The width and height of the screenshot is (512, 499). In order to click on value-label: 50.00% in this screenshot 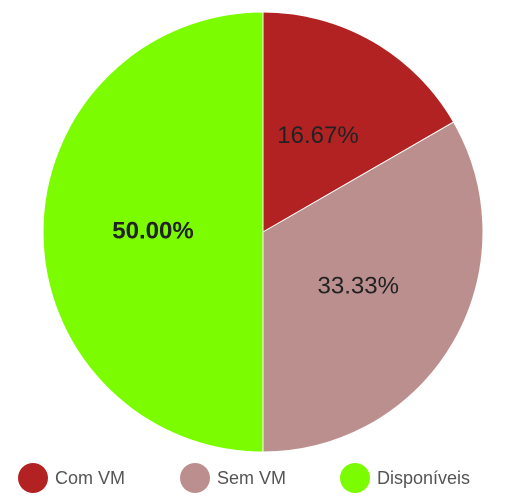, I will do `click(152, 230)`.